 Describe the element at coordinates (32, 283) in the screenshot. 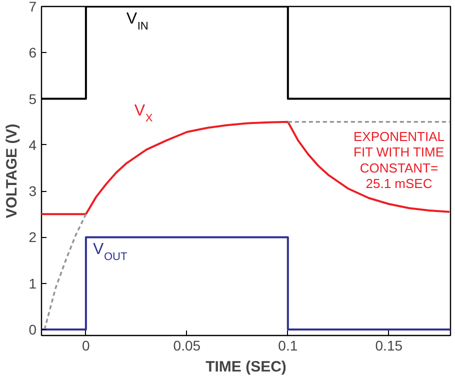

I see `y-tick-label: 1` at that location.